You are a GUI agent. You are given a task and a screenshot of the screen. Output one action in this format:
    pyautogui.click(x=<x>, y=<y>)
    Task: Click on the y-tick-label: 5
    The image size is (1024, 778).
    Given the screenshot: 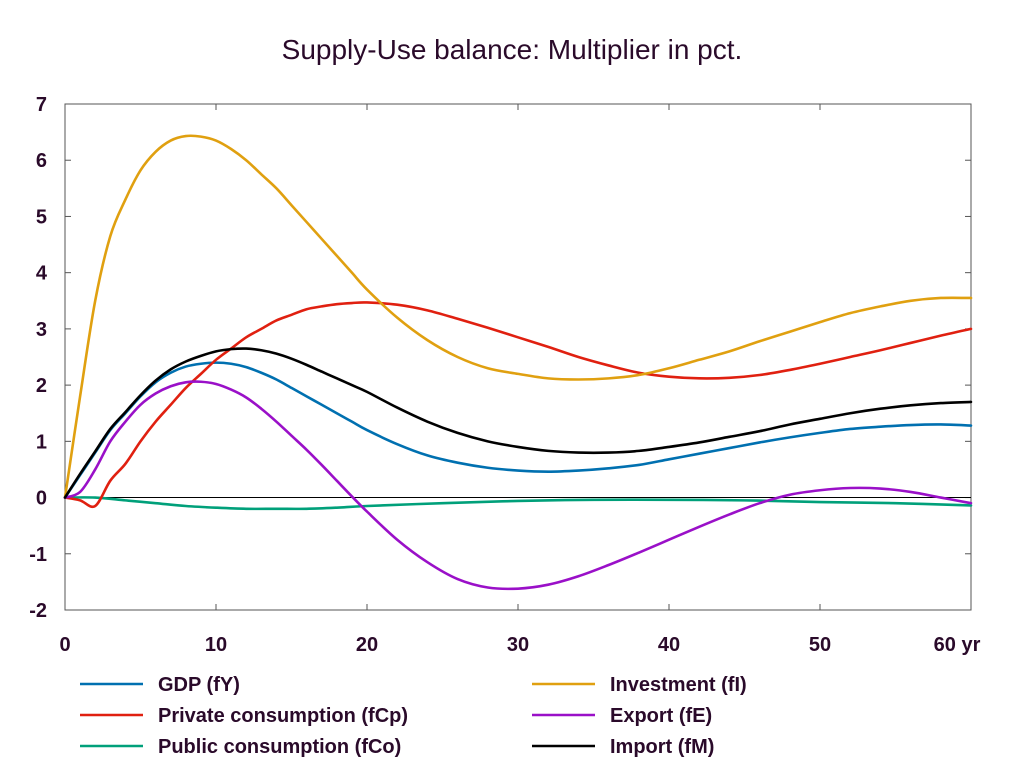 What is the action you would take?
    pyautogui.click(x=41, y=217)
    